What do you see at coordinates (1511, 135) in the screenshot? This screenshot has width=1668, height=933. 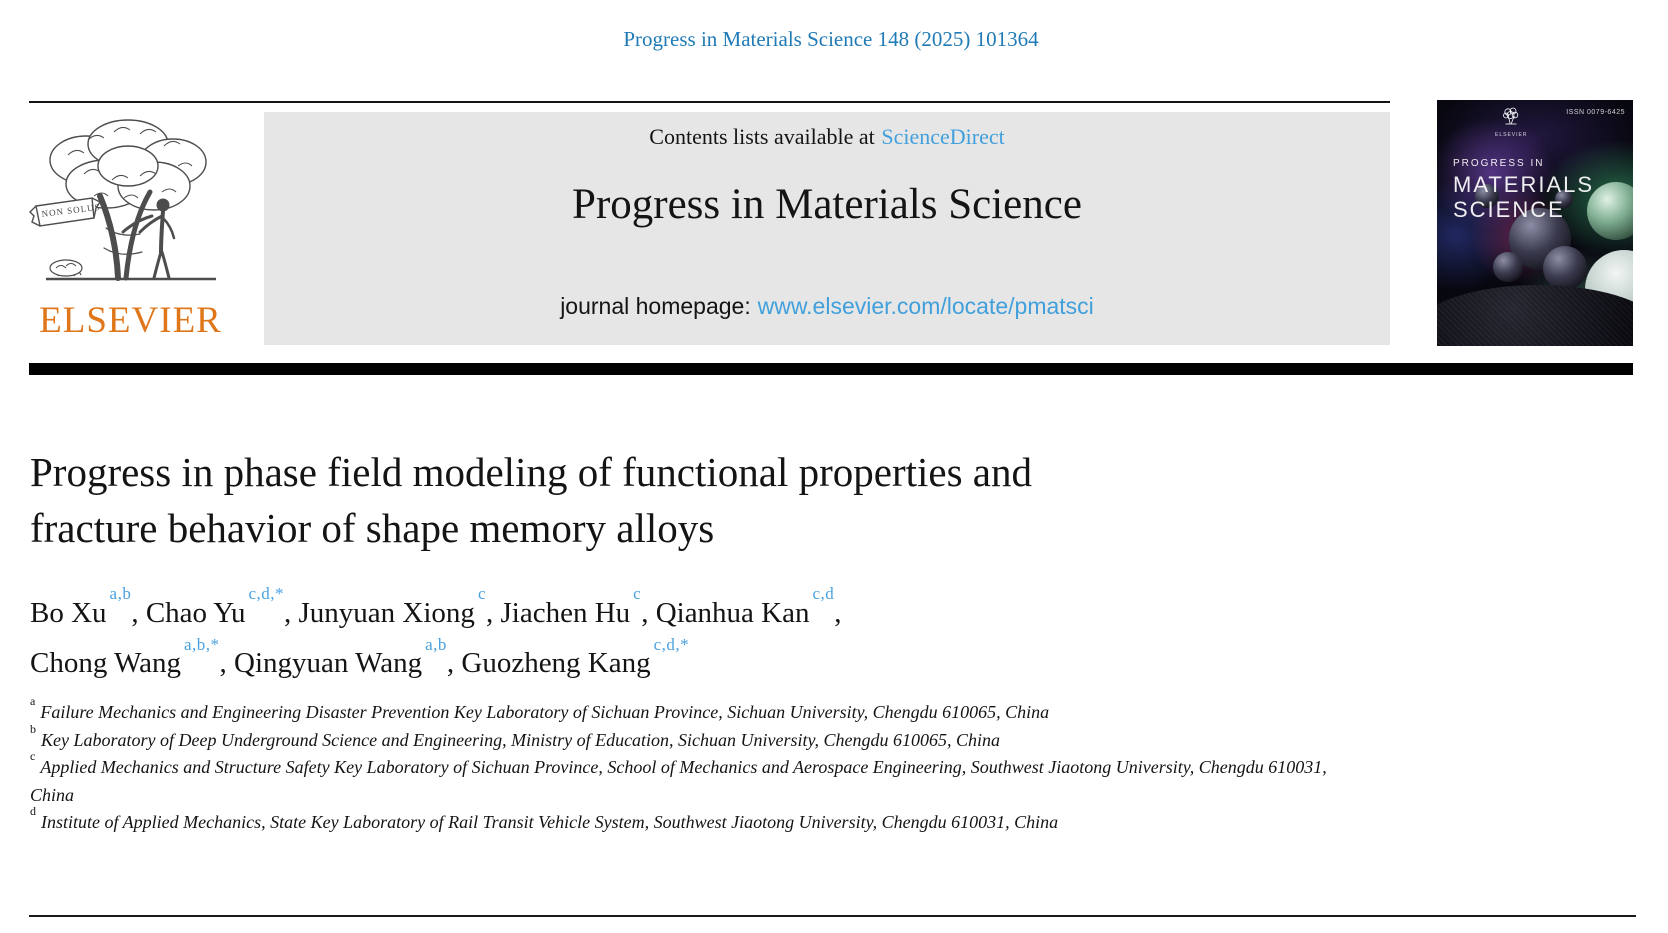 I see `cover-brand-word: ELSEVIER` at bounding box center [1511, 135].